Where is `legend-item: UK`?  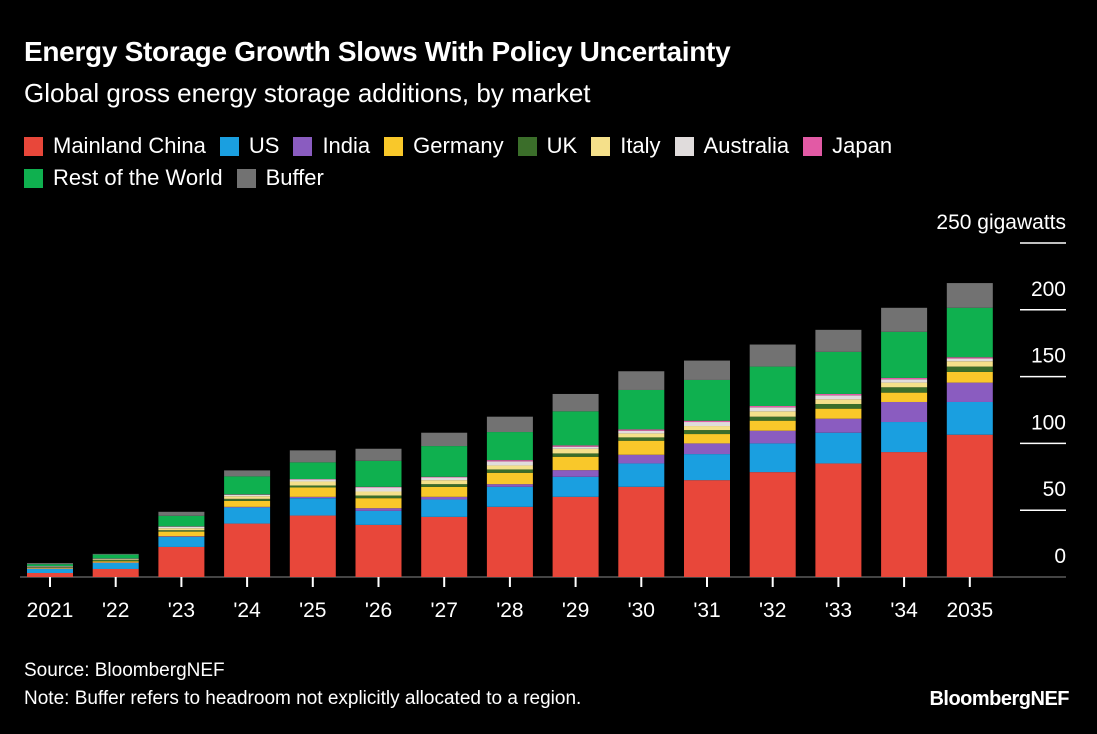 legend-item: UK is located at coordinates (547, 146).